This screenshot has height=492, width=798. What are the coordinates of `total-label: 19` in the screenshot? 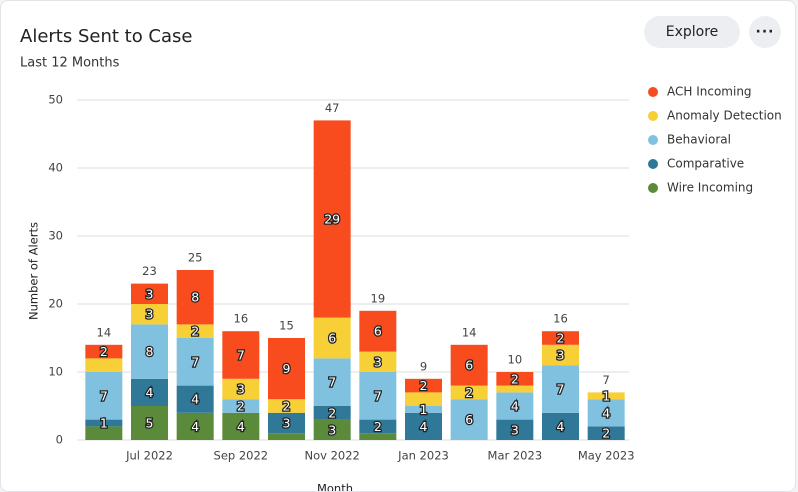 It's located at (378, 298).